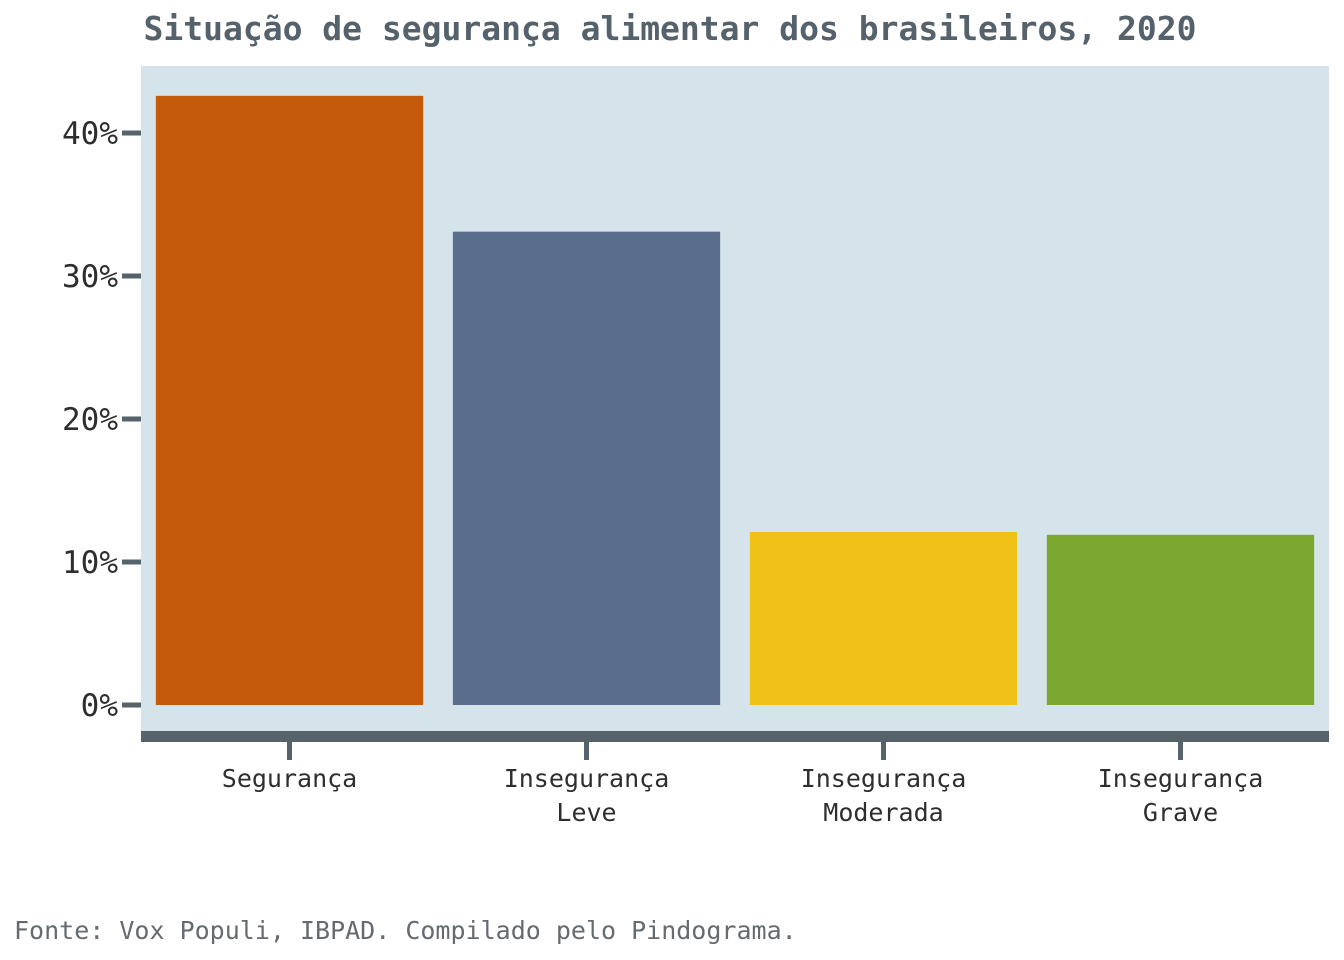 The width and height of the screenshot is (1344, 960). I want to click on x-tick-label-0: Segurança, so click(289, 778).